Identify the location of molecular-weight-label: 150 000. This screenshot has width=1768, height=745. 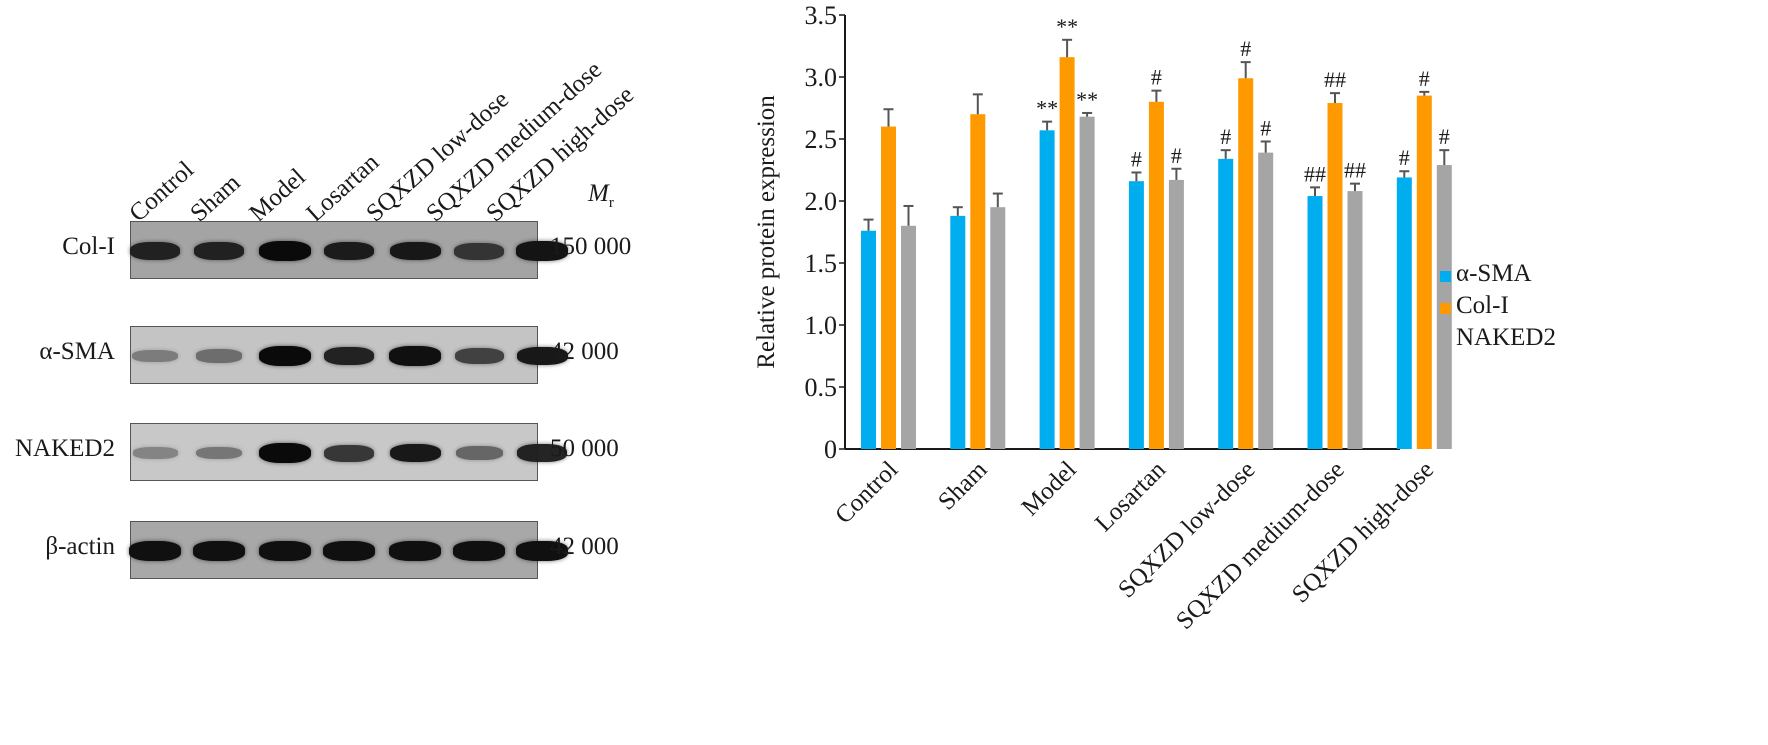
(591, 246).